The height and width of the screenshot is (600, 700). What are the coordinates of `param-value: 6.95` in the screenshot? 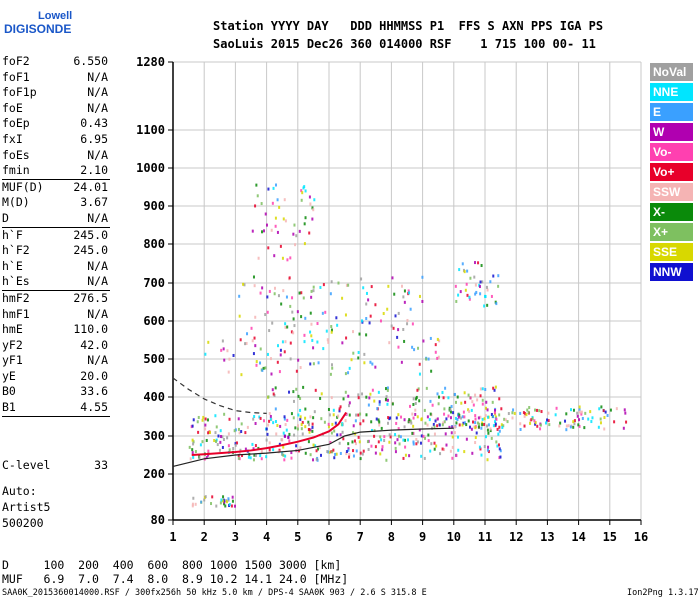 It's located at (94, 138).